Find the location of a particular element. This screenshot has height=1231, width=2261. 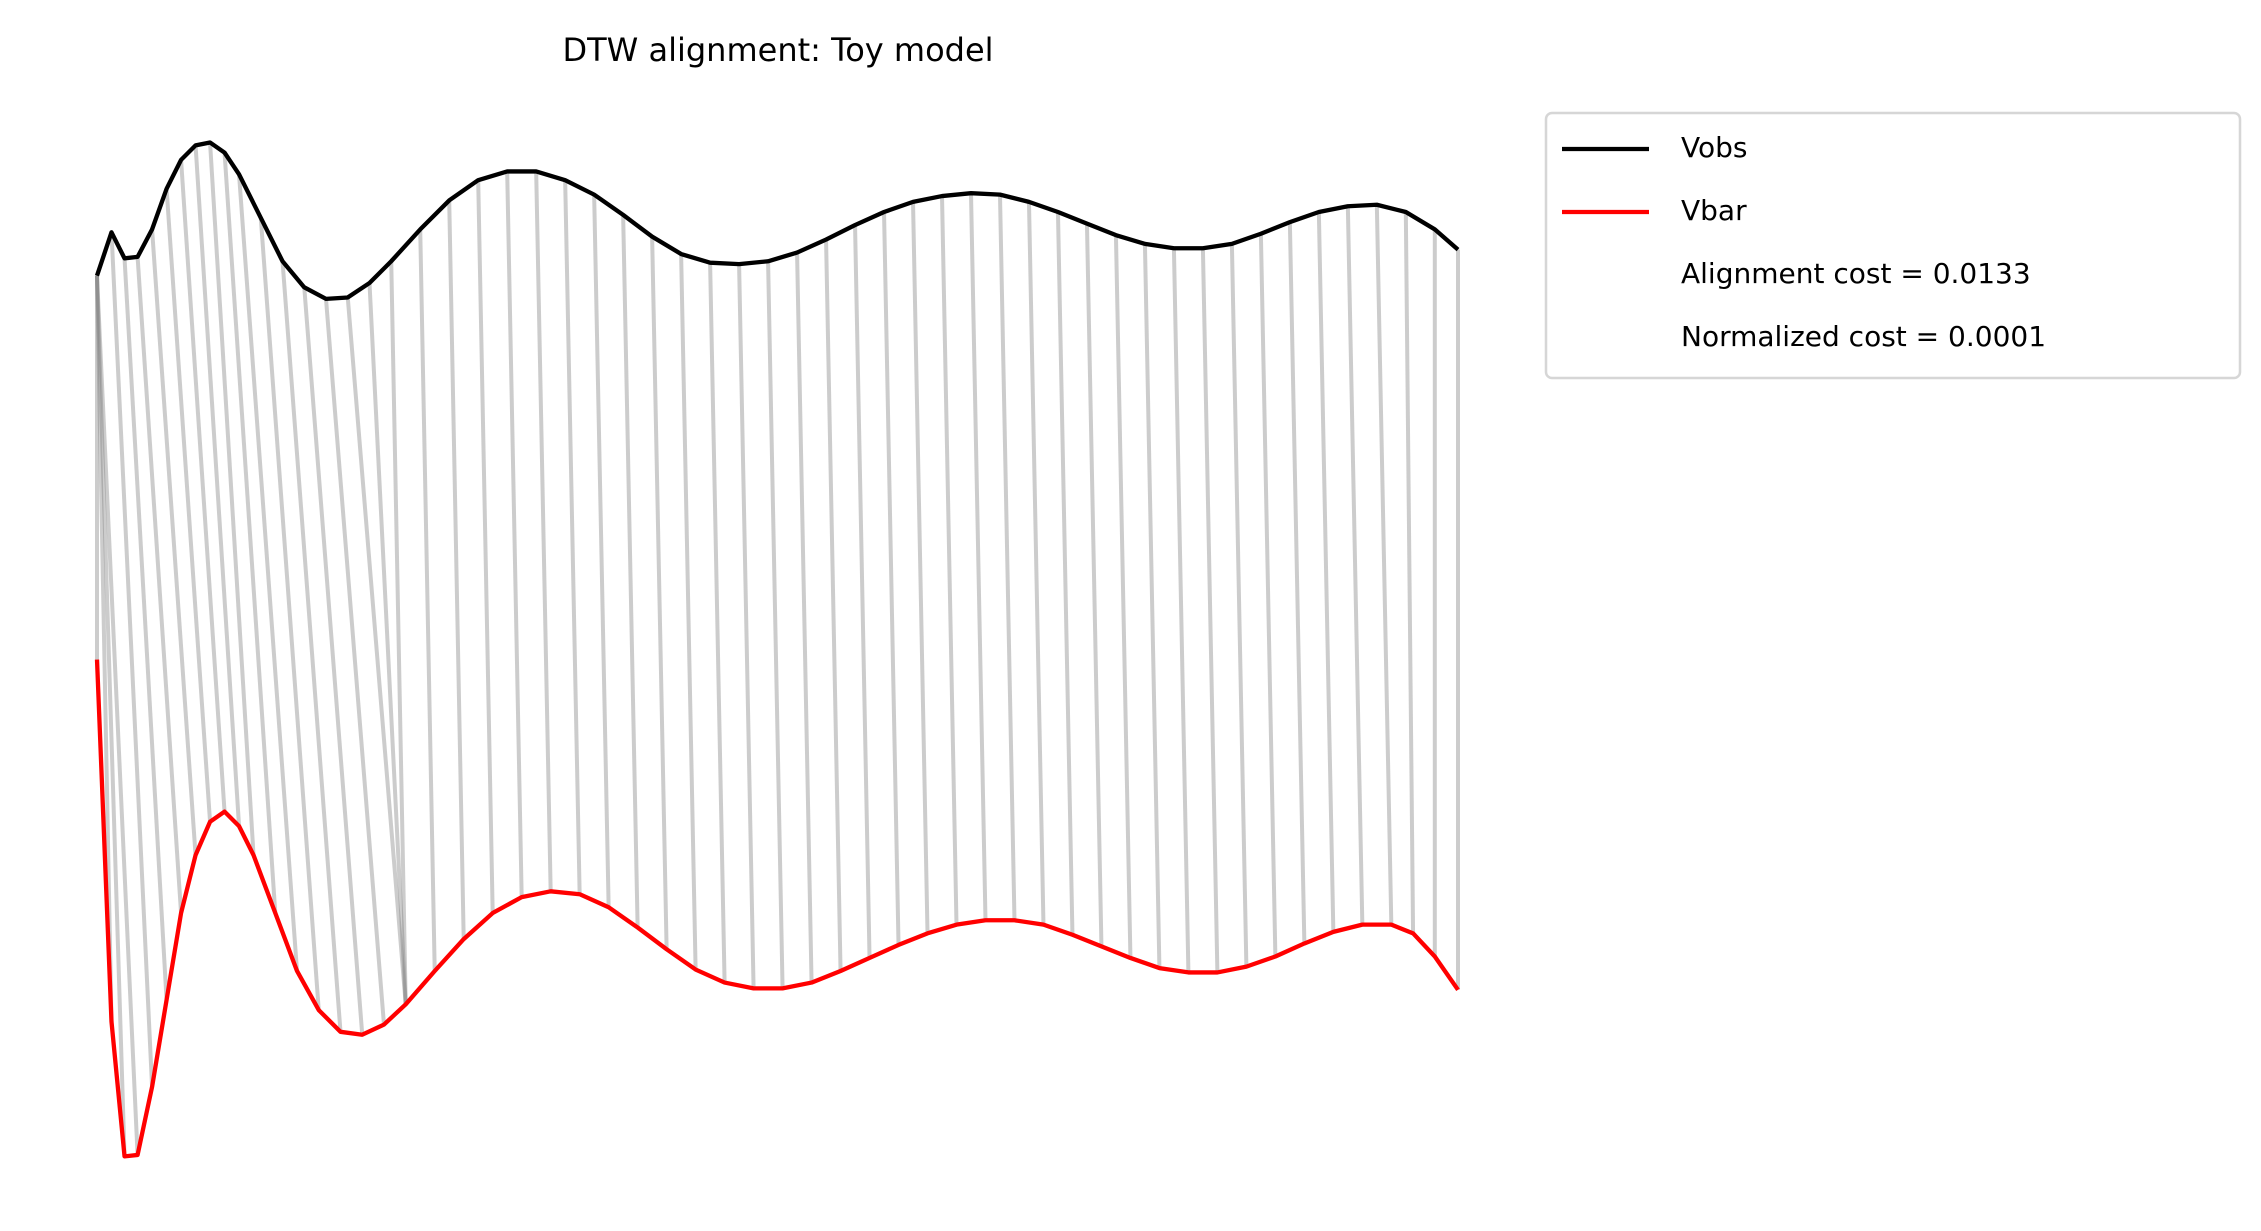

series-line is located at coordinates (777, 221).